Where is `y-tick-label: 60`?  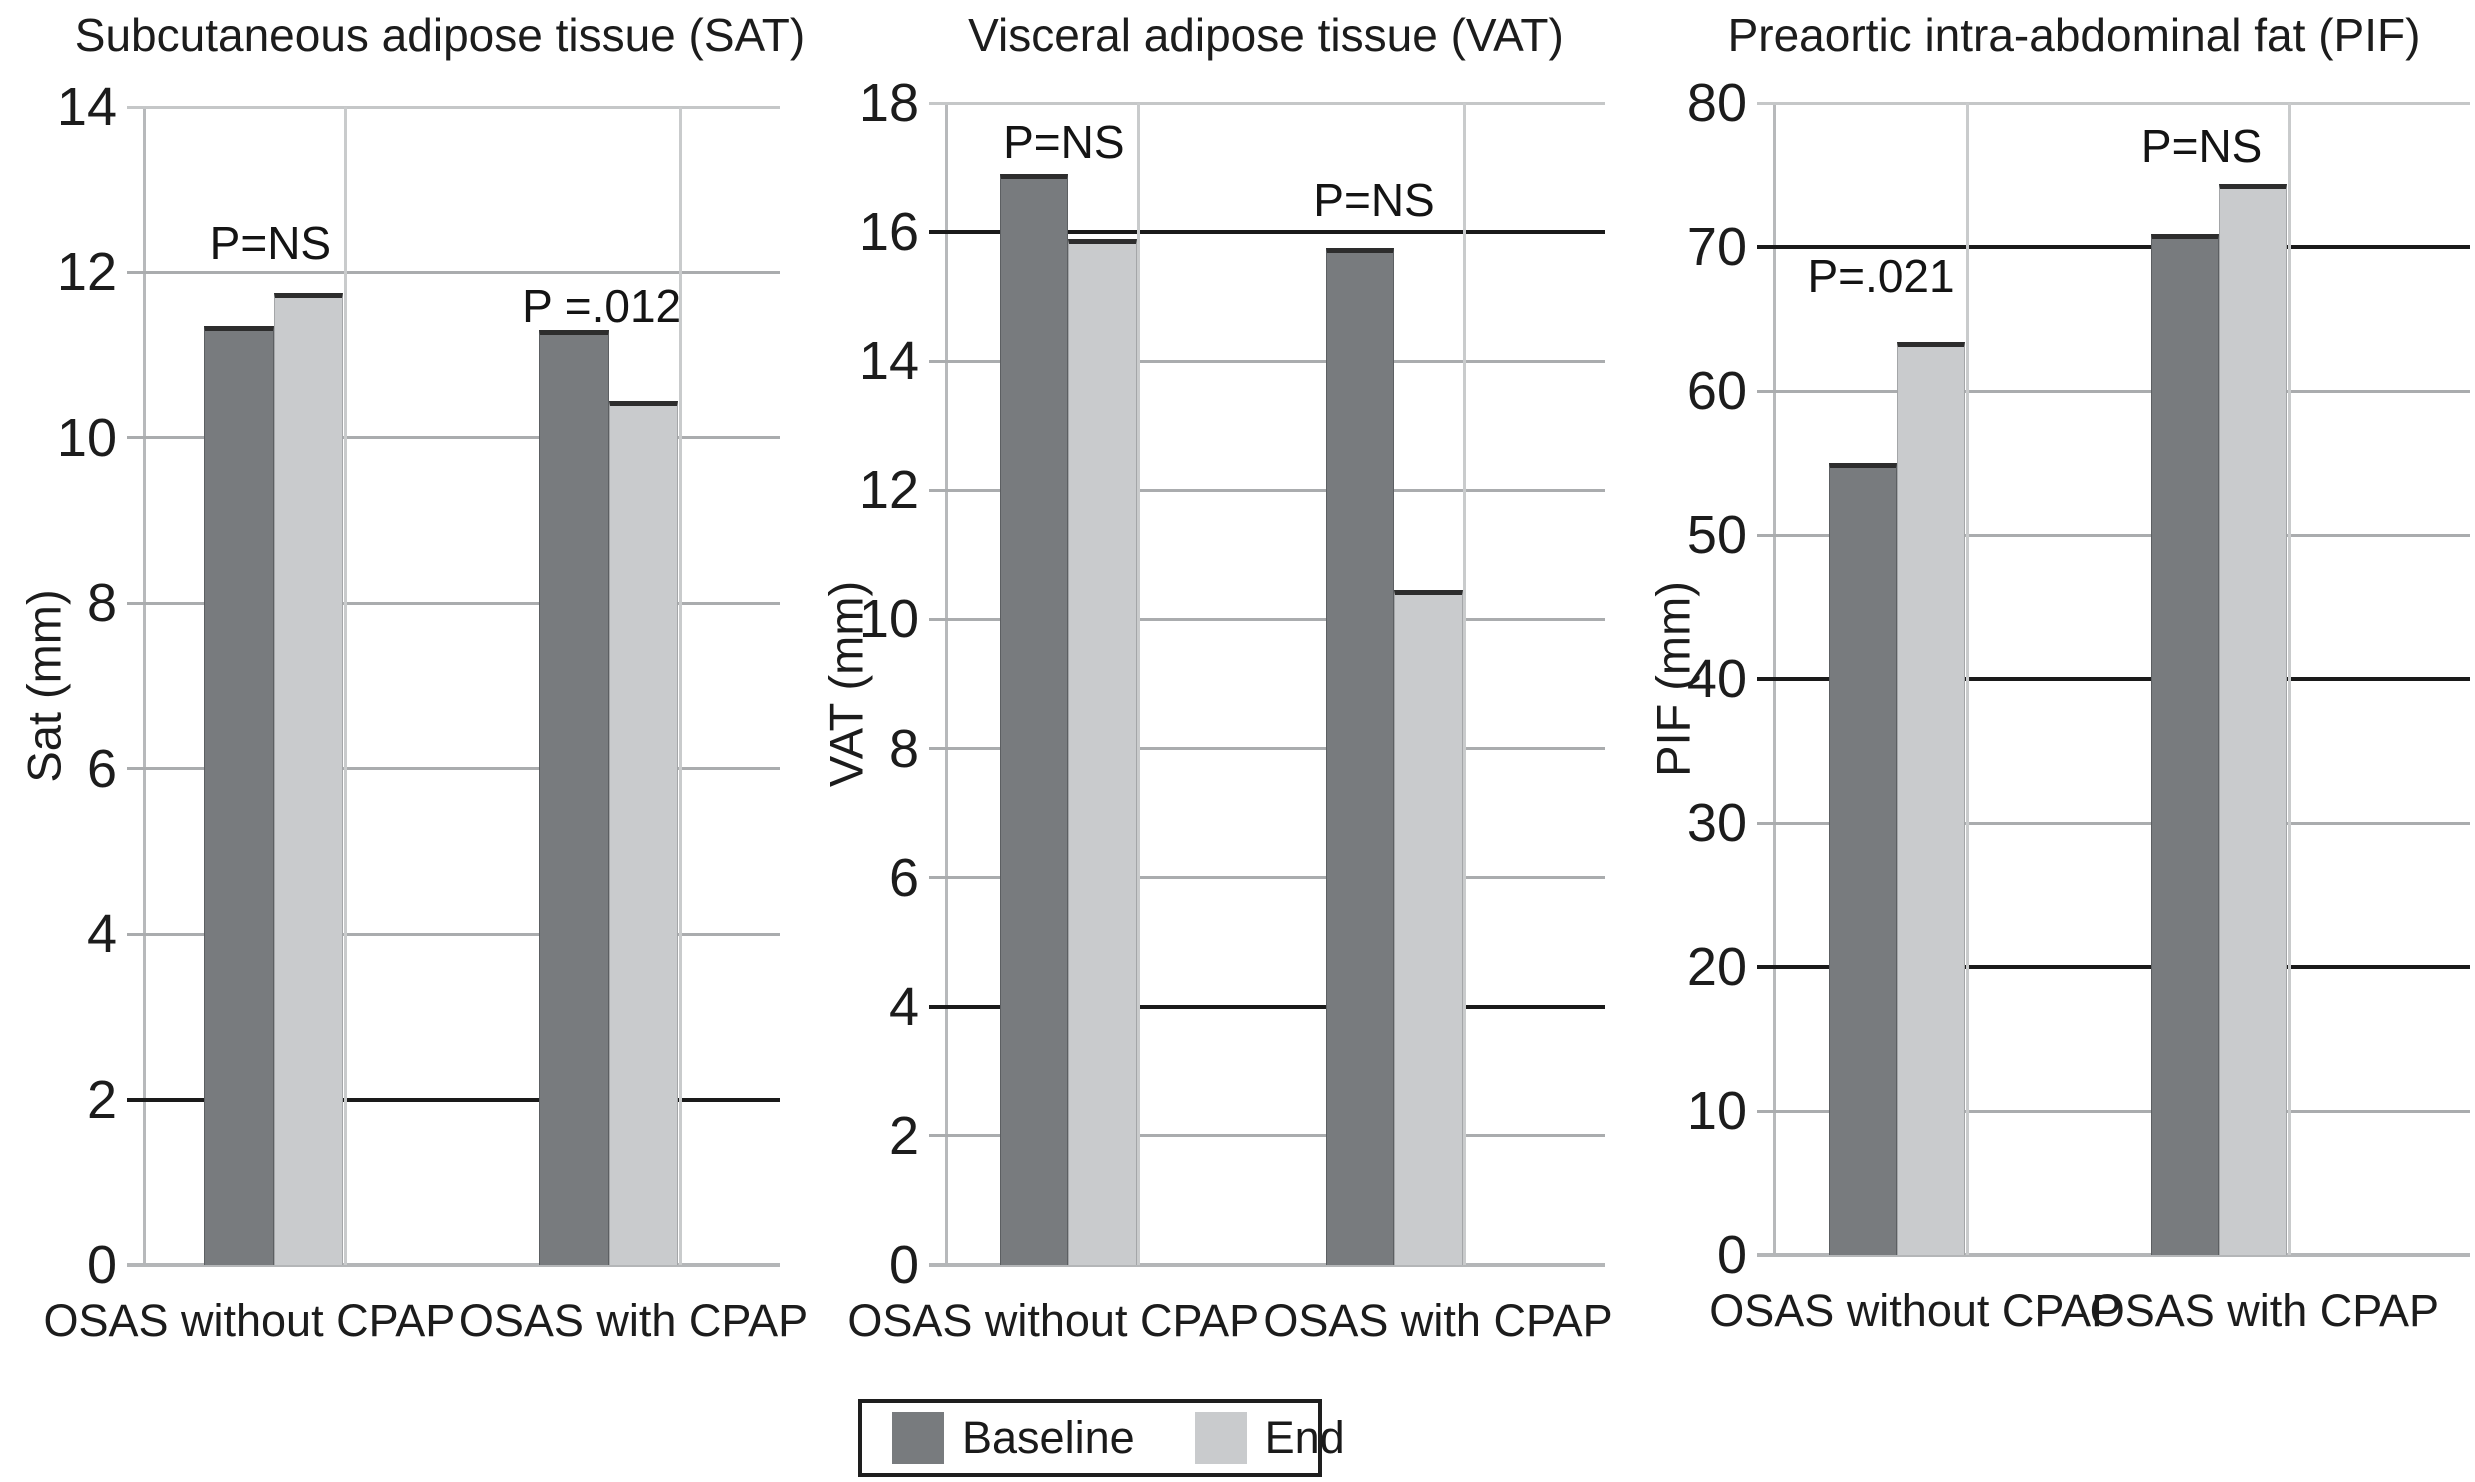
y-tick-label: 60 is located at coordinates (1716, 391).